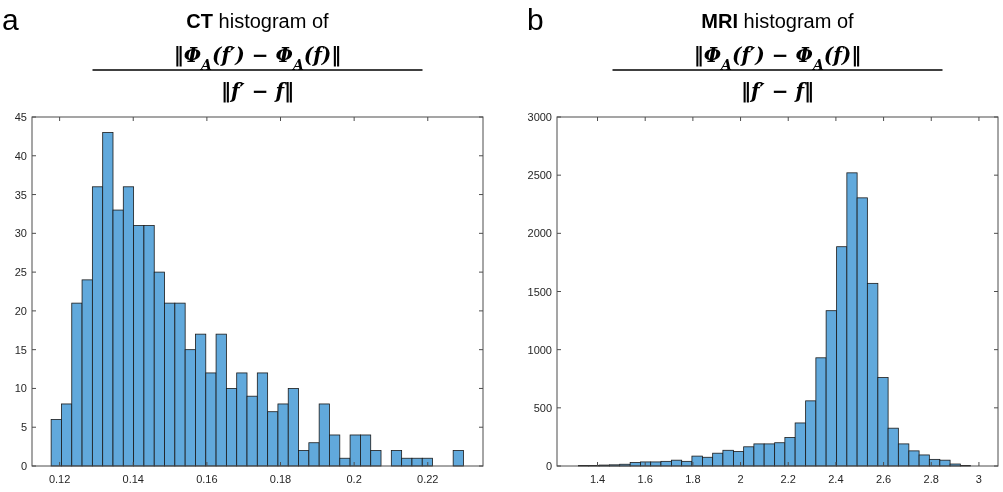  I want to click on text: a, so click(10, 19).